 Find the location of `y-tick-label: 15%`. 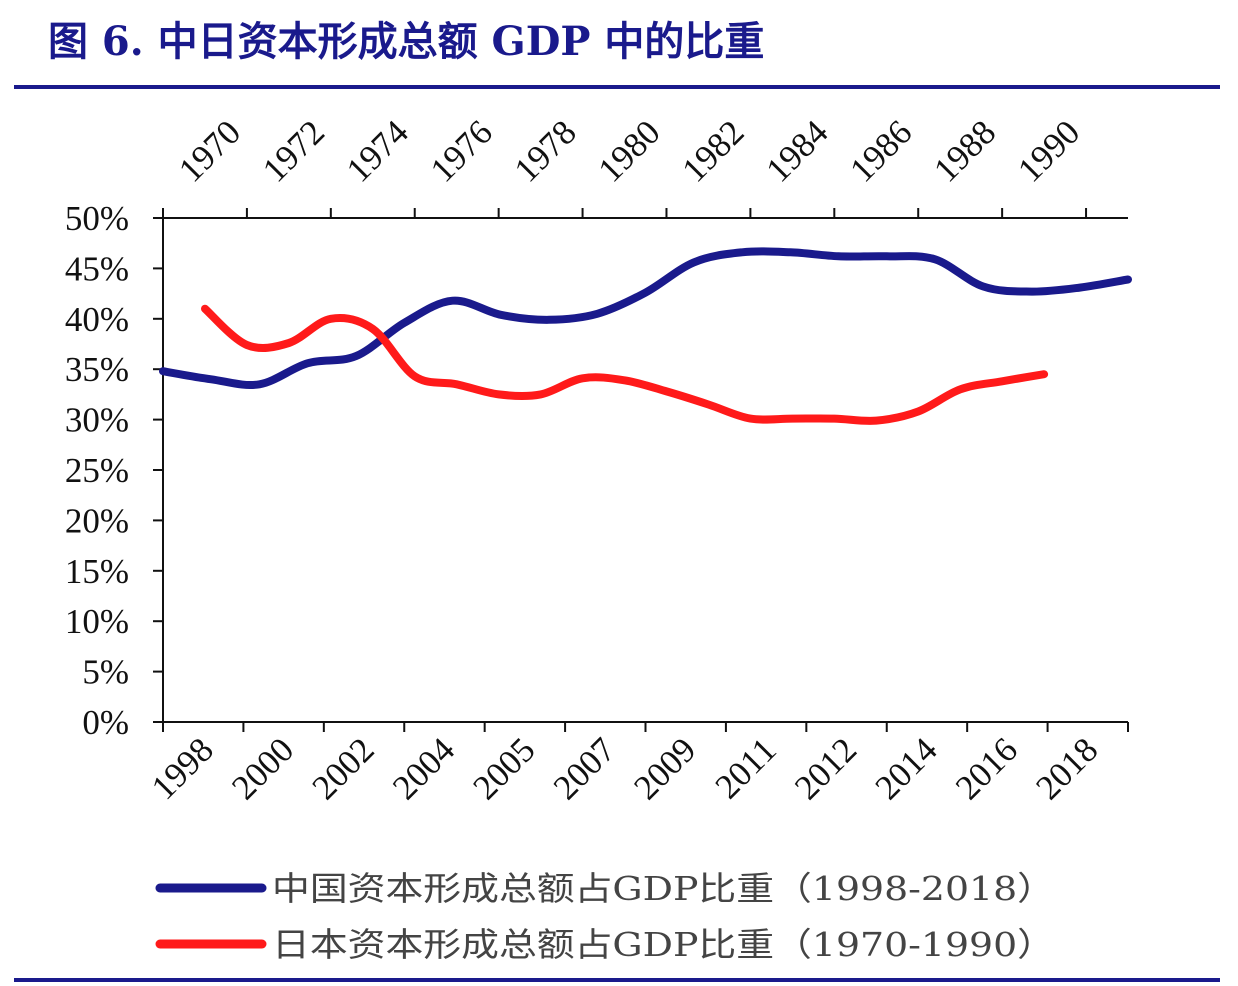

y-tick-label: 15% is located at coordinates (97, 571).